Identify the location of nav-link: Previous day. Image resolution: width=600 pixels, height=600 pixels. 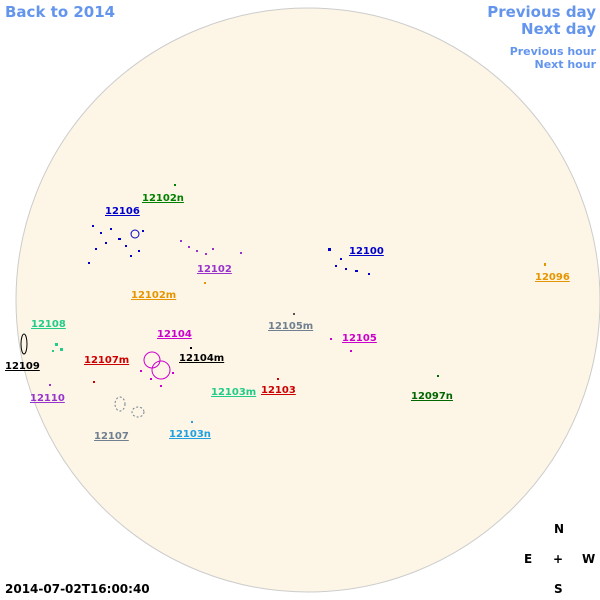
(541, 12).